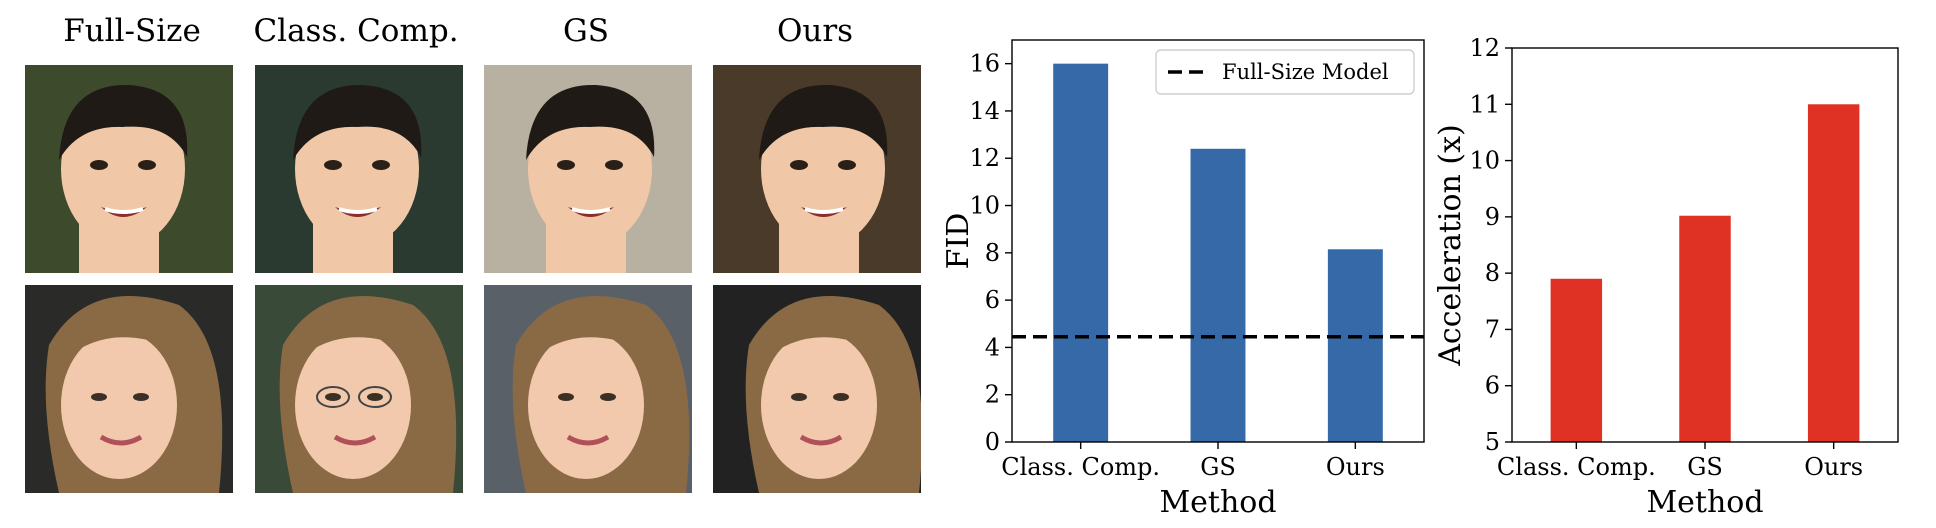 Image resolution: width=1936 pixels, height=528 pixels. What do you see at coordinates (1484, 48) in the screenshot?
I see `acc-ytick-label-7: 12` at bounding box center [1484, 48].